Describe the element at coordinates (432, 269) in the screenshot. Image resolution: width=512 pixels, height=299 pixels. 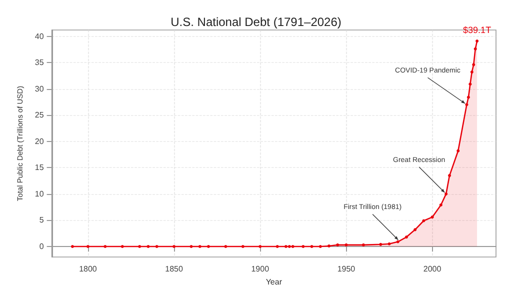
I see `x-tick-label: 2000` at that location.